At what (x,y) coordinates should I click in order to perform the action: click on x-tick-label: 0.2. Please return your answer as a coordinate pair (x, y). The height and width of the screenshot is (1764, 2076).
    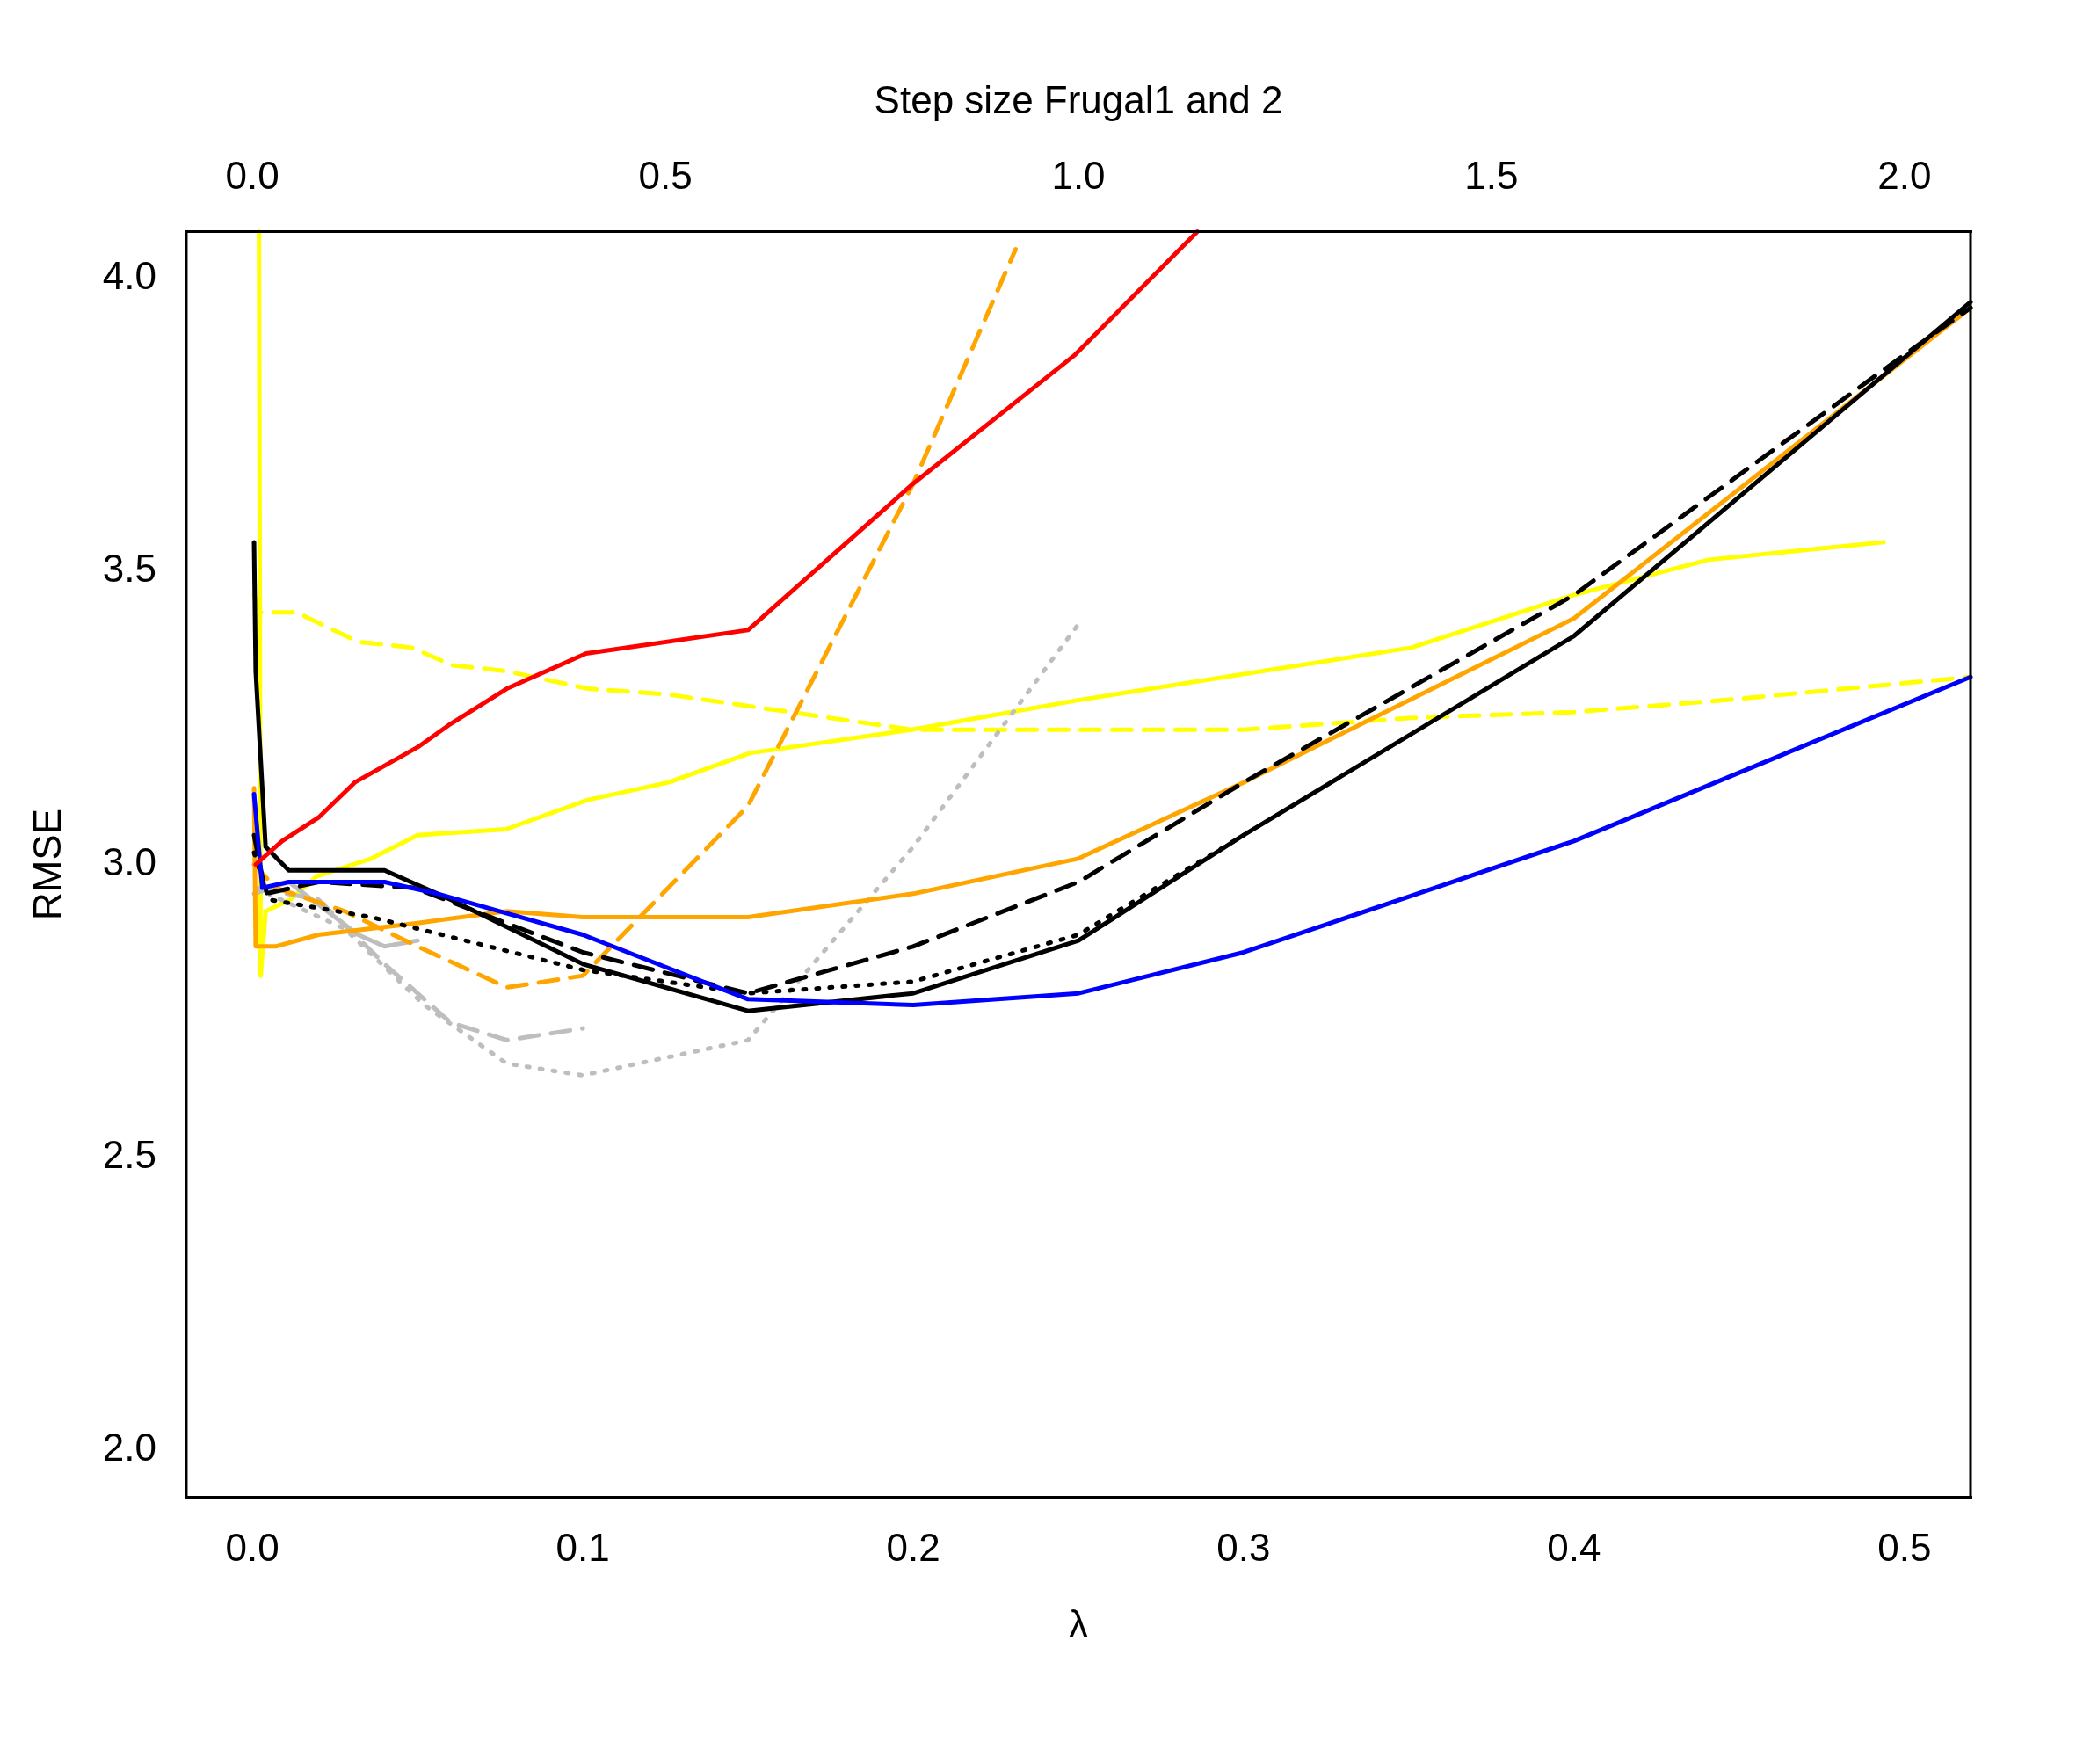
    Looking at the image, I should click on (913, 1547).